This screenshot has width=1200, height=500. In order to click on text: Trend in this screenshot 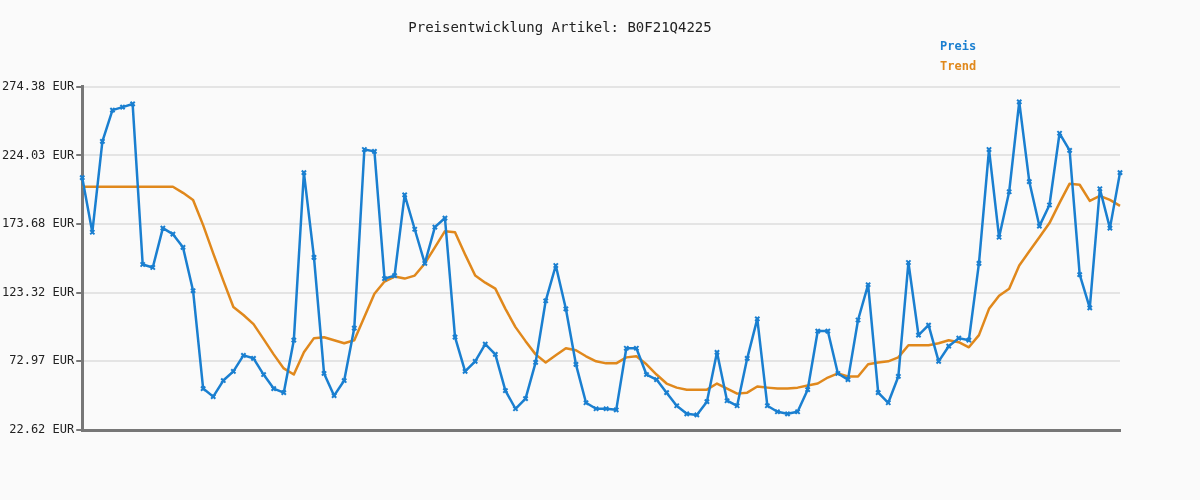, I will do `click(958, 66)`.